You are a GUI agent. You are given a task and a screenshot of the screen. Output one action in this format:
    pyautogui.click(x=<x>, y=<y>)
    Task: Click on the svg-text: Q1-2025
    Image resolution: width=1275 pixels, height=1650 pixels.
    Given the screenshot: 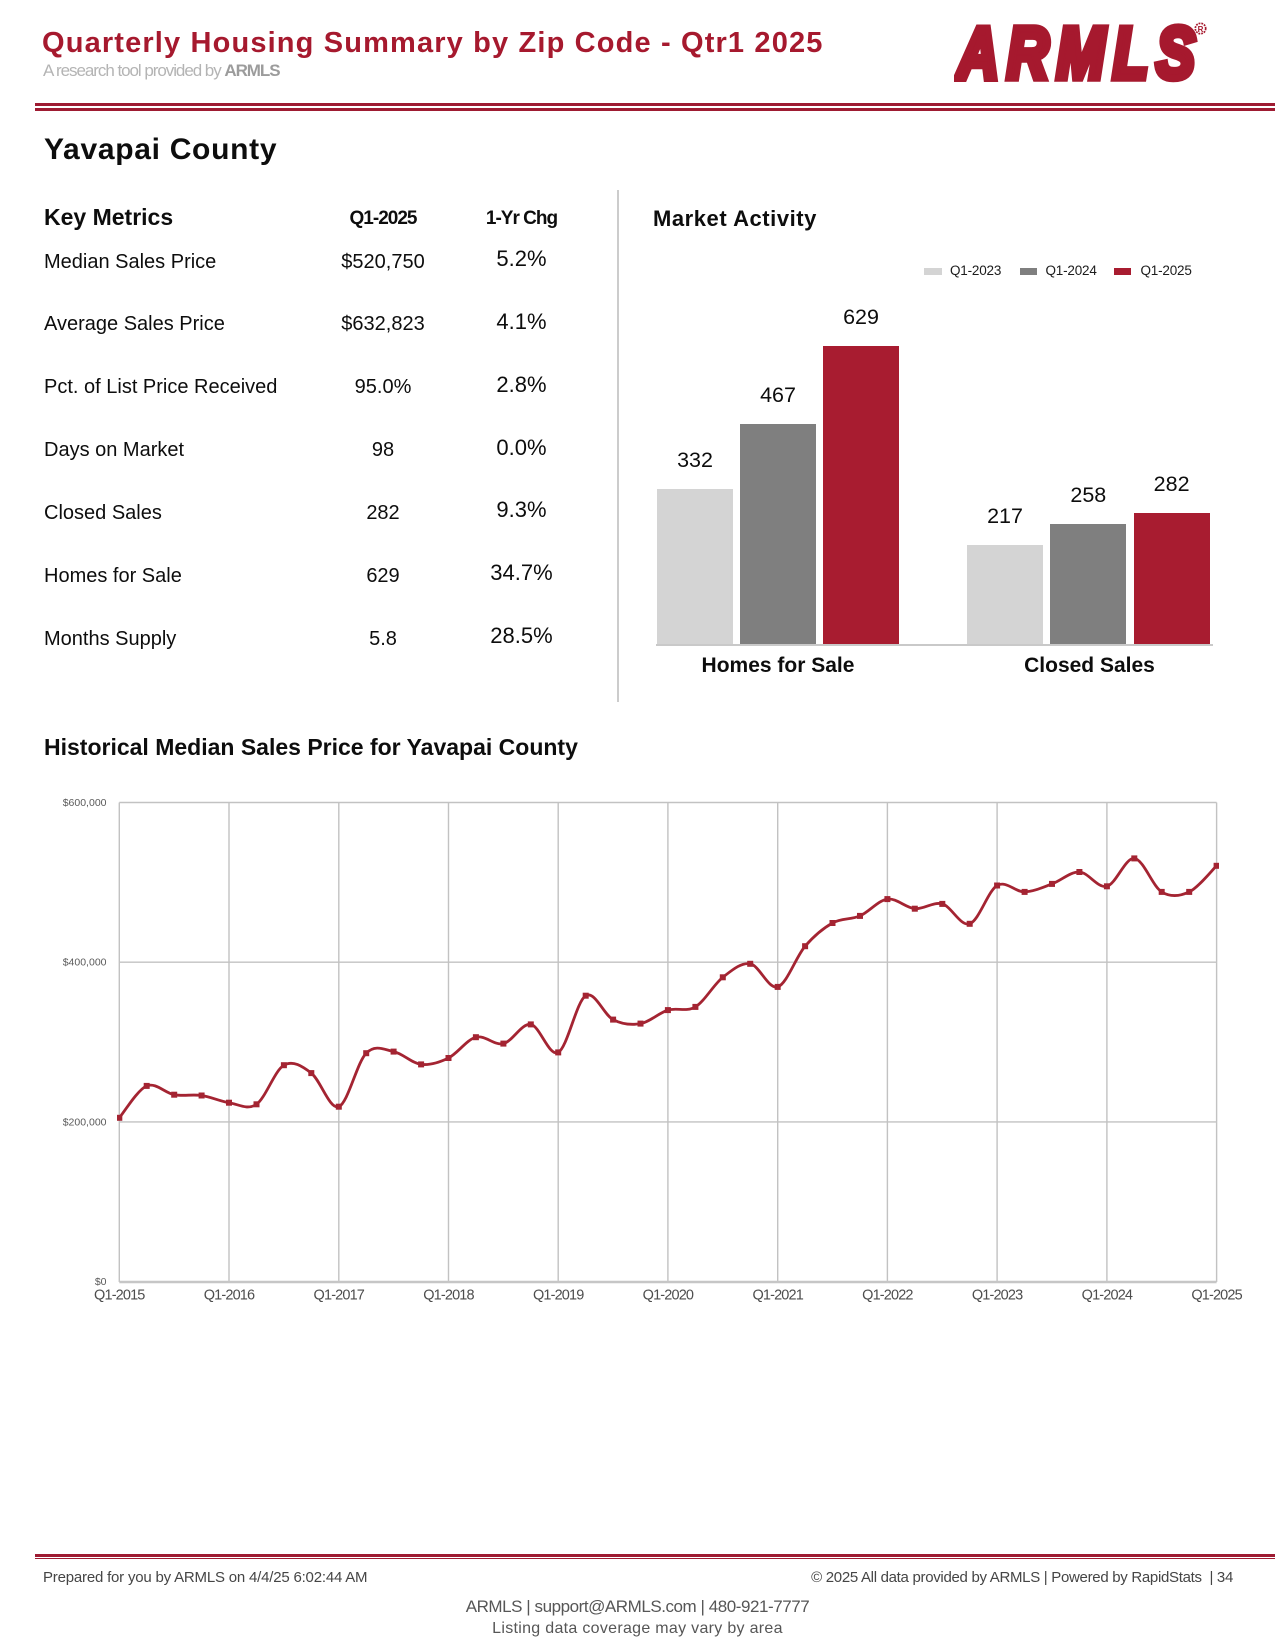 What is the action you would take?
    pyautogui.click(x=1216, y=1296)
    